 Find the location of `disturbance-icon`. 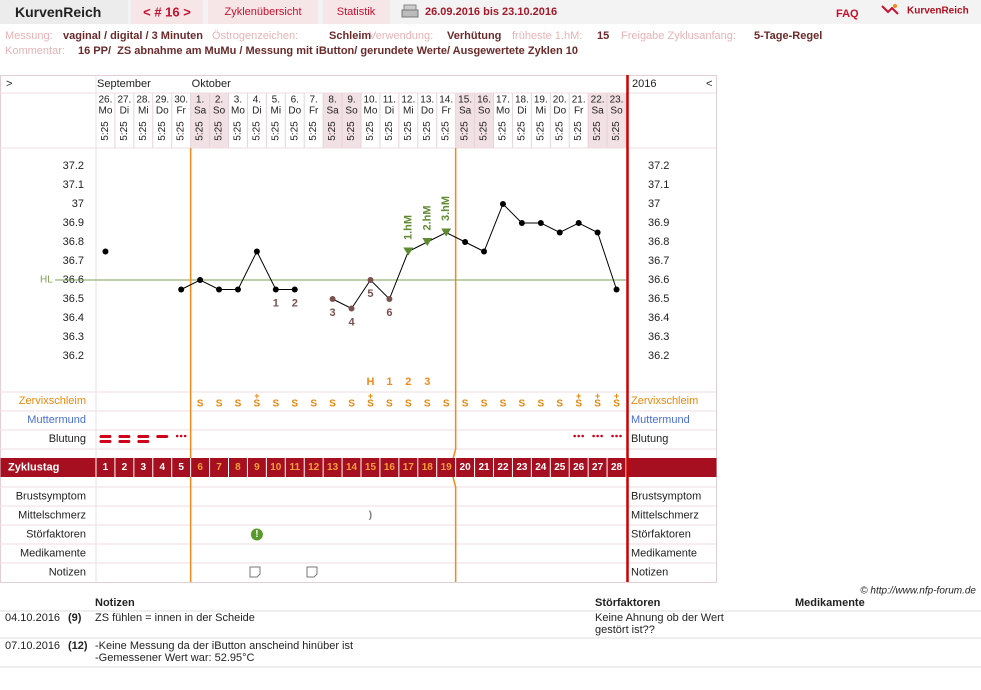

disturbance-icon is located at coordinates (256, 534).